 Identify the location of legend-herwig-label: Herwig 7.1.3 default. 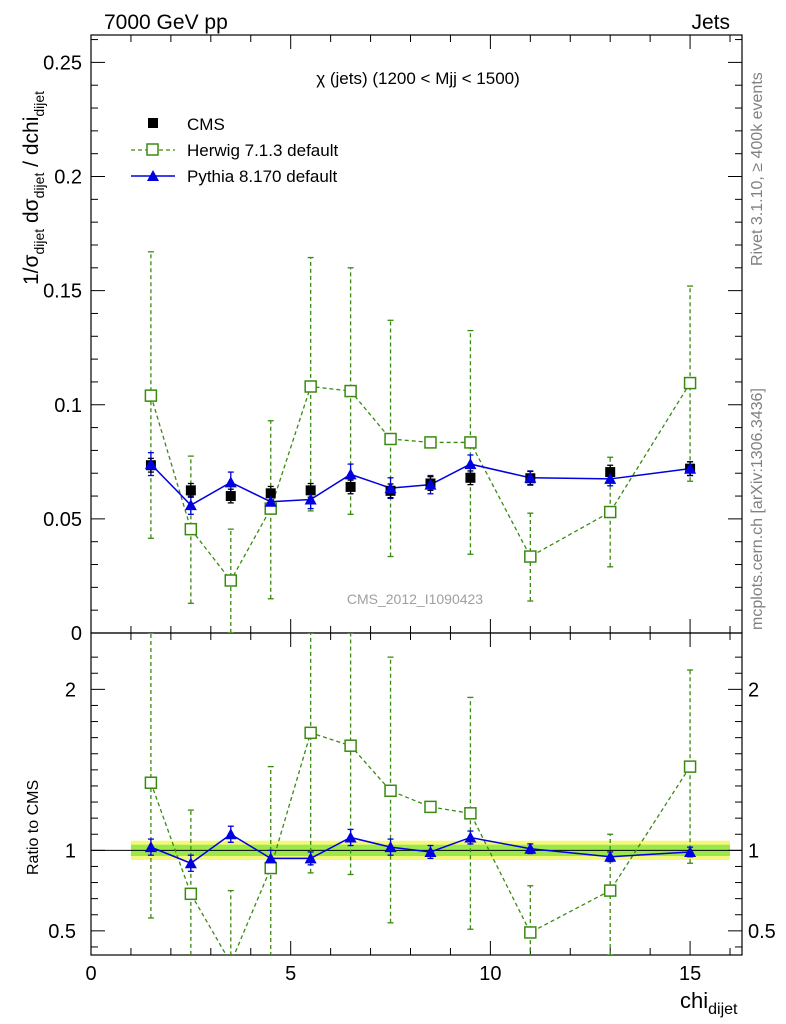
(262, 150).